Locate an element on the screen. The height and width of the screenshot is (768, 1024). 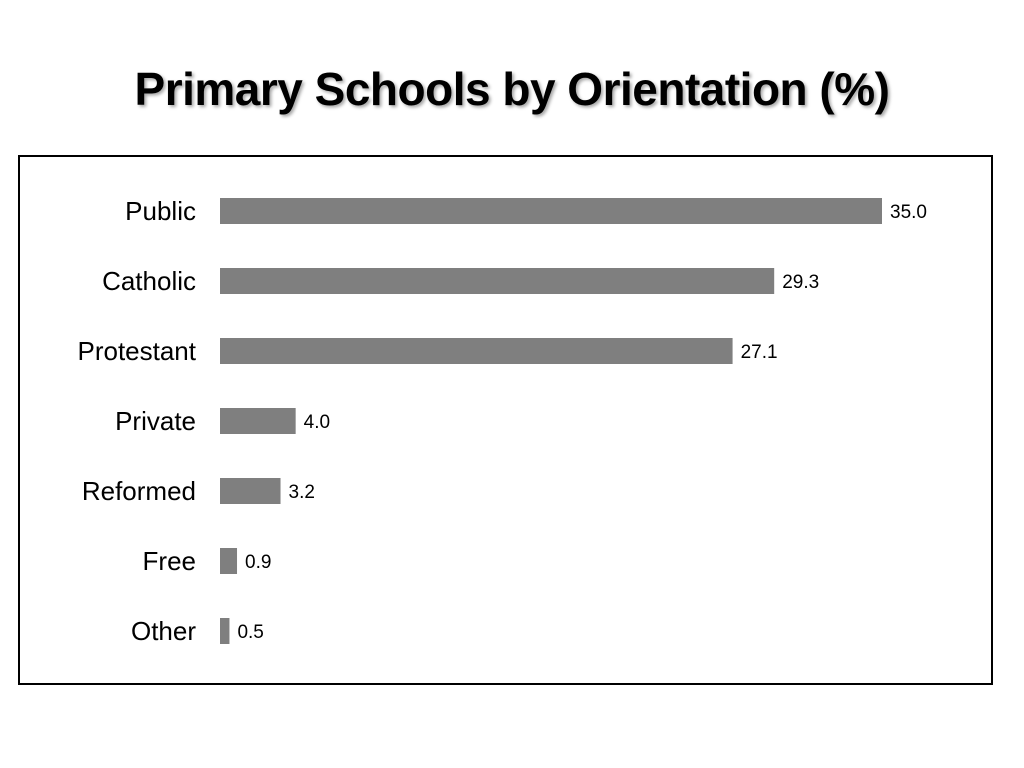
bar-protestant is located at coordinates (476, 351).